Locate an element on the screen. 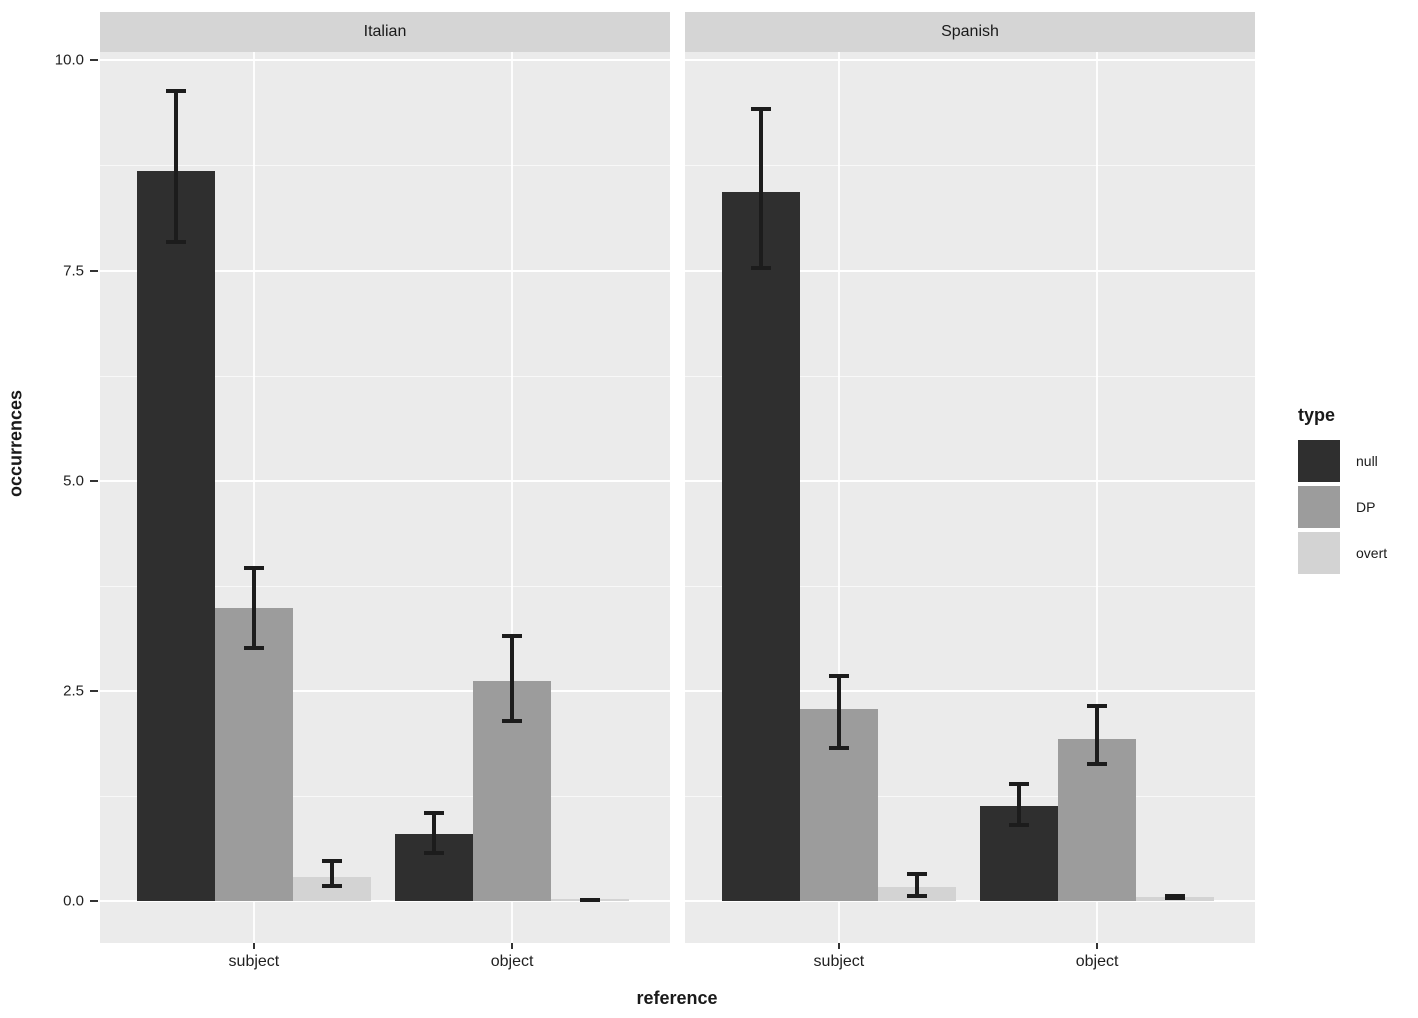 This screenshot has height=1018, width=1418. legend-swatch-null is located at coordinates (1319, 461).